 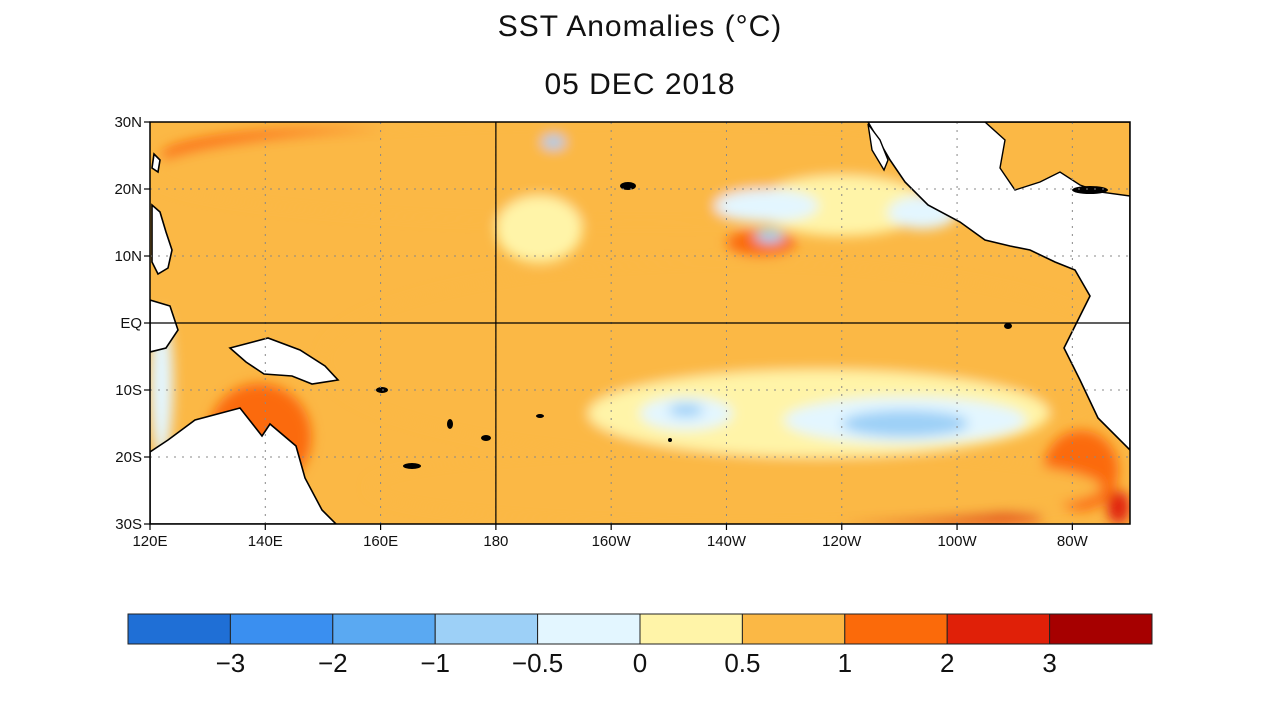 What do you see at coordinates (540, 416) in the screenshot?
I see `island-samoa` at bounding box center [540, 416].